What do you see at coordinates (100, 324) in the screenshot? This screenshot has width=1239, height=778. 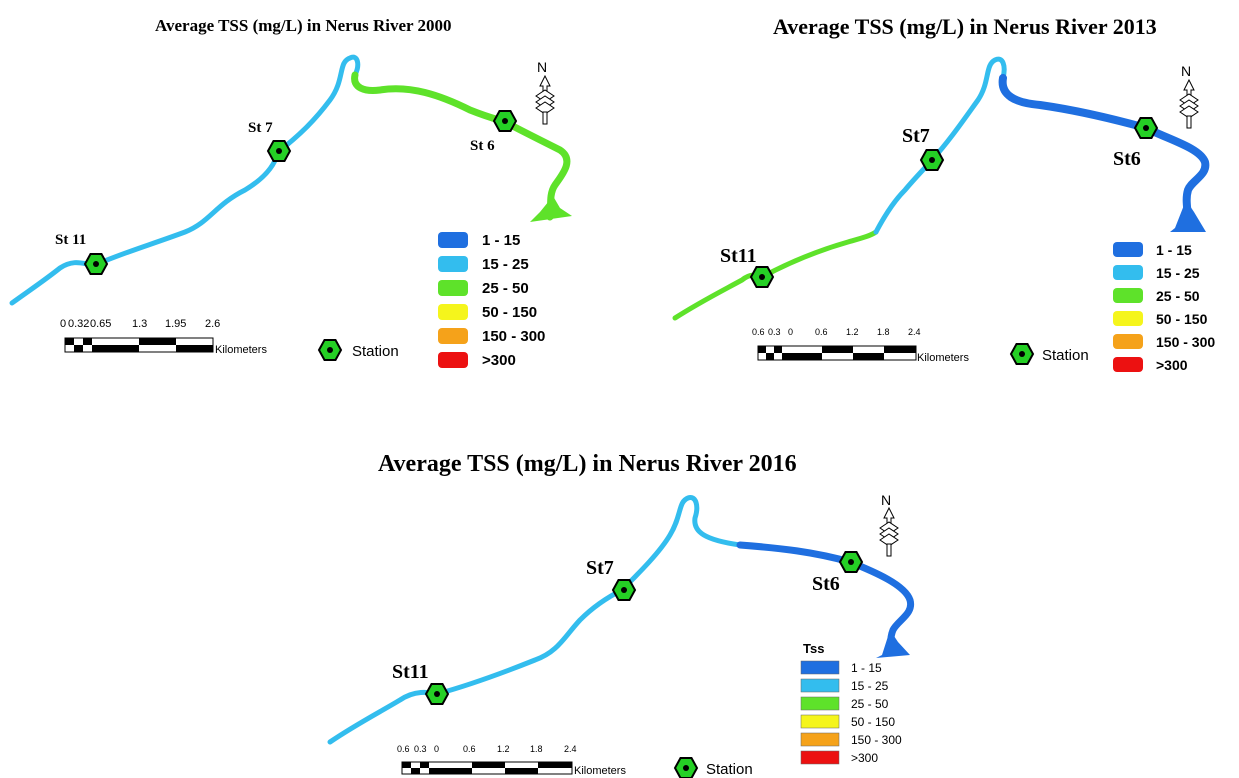 I see `svg-text: 0.65` at bounding box center [100, 324].